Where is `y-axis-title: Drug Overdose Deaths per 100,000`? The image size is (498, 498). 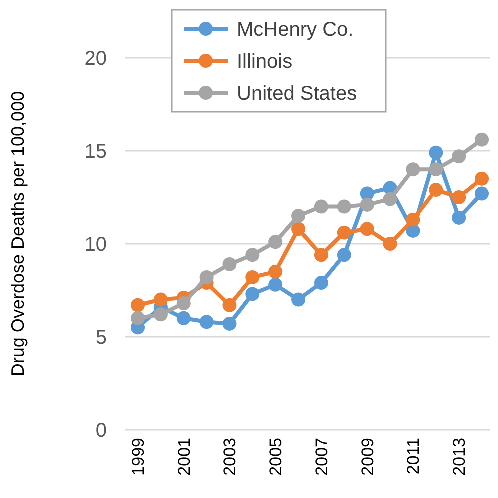 y-axis-title: Drug Overdose Deaths per 100,000 is located at coordinates (18, 234).